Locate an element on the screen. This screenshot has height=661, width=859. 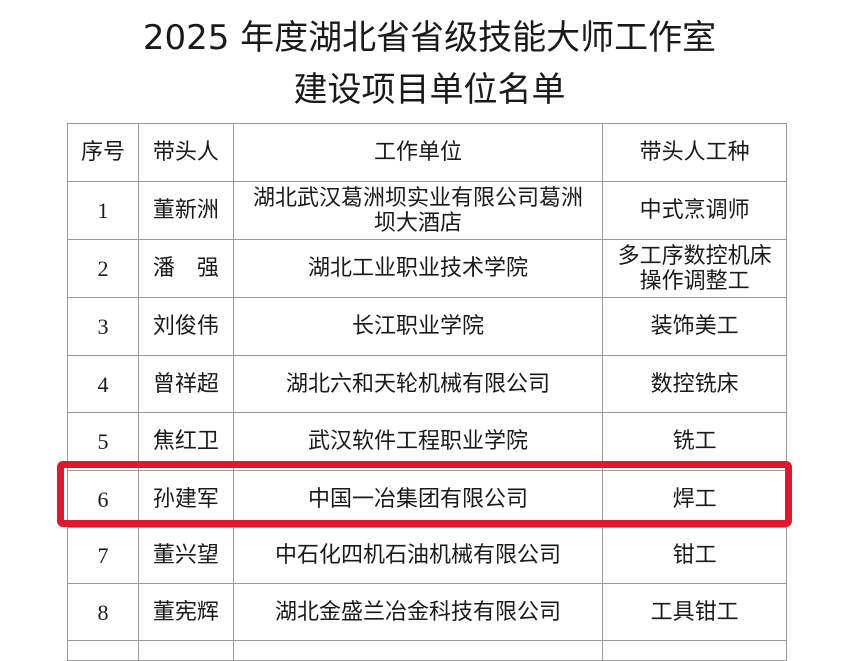
table-row: 5 焦红卫 武汉软件工程职业学院 铣工 is located at coordinates (427, 441).